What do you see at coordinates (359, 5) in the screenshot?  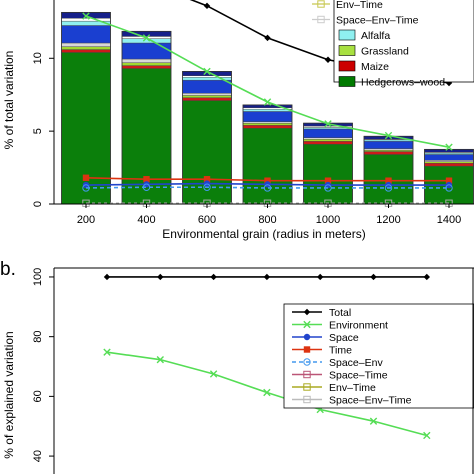 I see `panel-a-legend-label: Env–Time` at bounding box center [359, 5].